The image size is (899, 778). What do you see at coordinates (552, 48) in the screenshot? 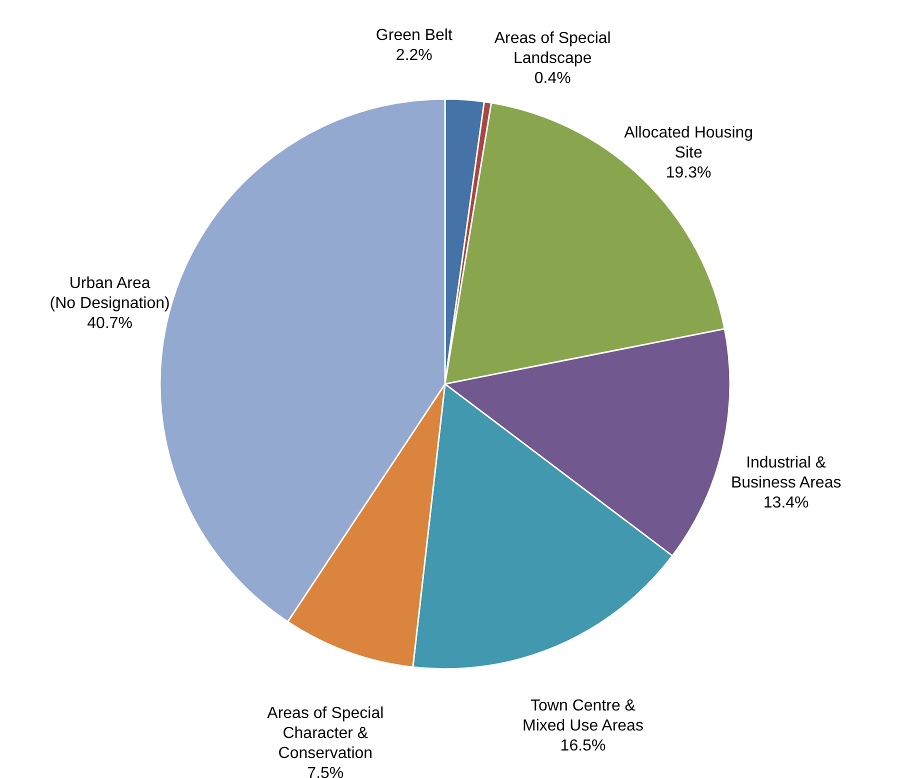
I see `slice-label: Areas of Special Landscape` at bounding box center [552, 48].